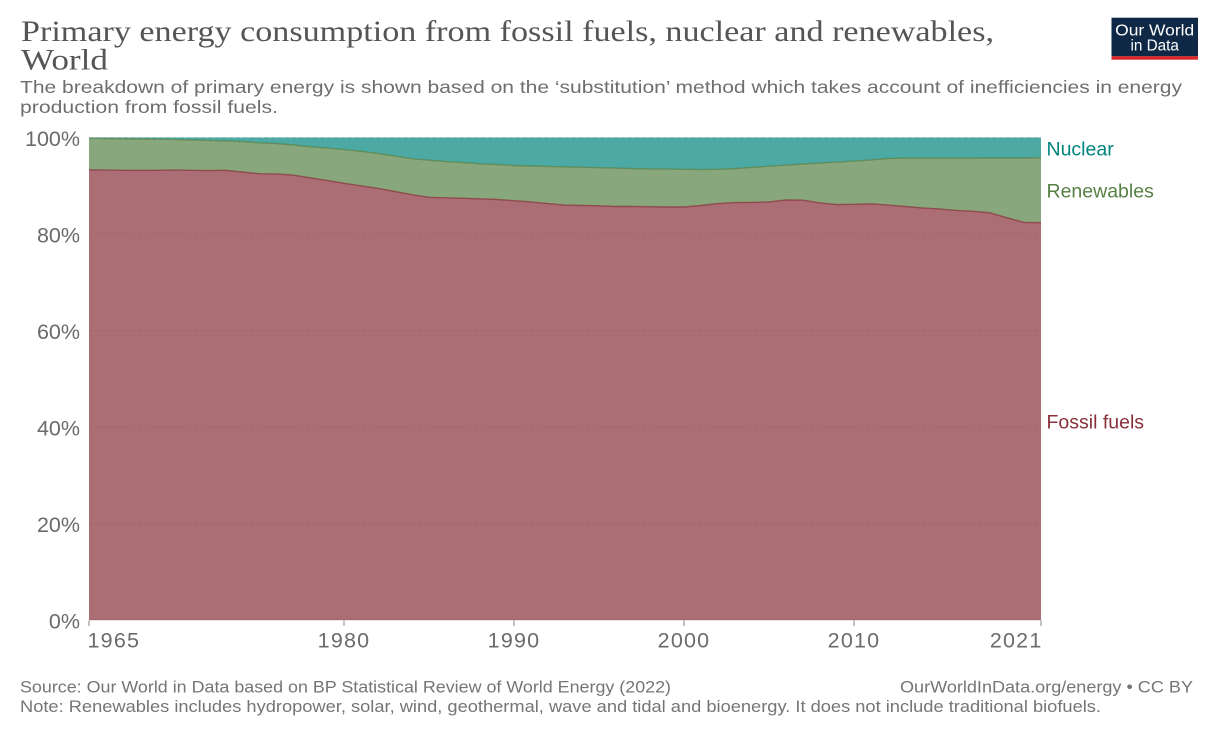 This screenshot has width=1220, height=737. I want to click on svg-text: 1990, so click(514, 641).